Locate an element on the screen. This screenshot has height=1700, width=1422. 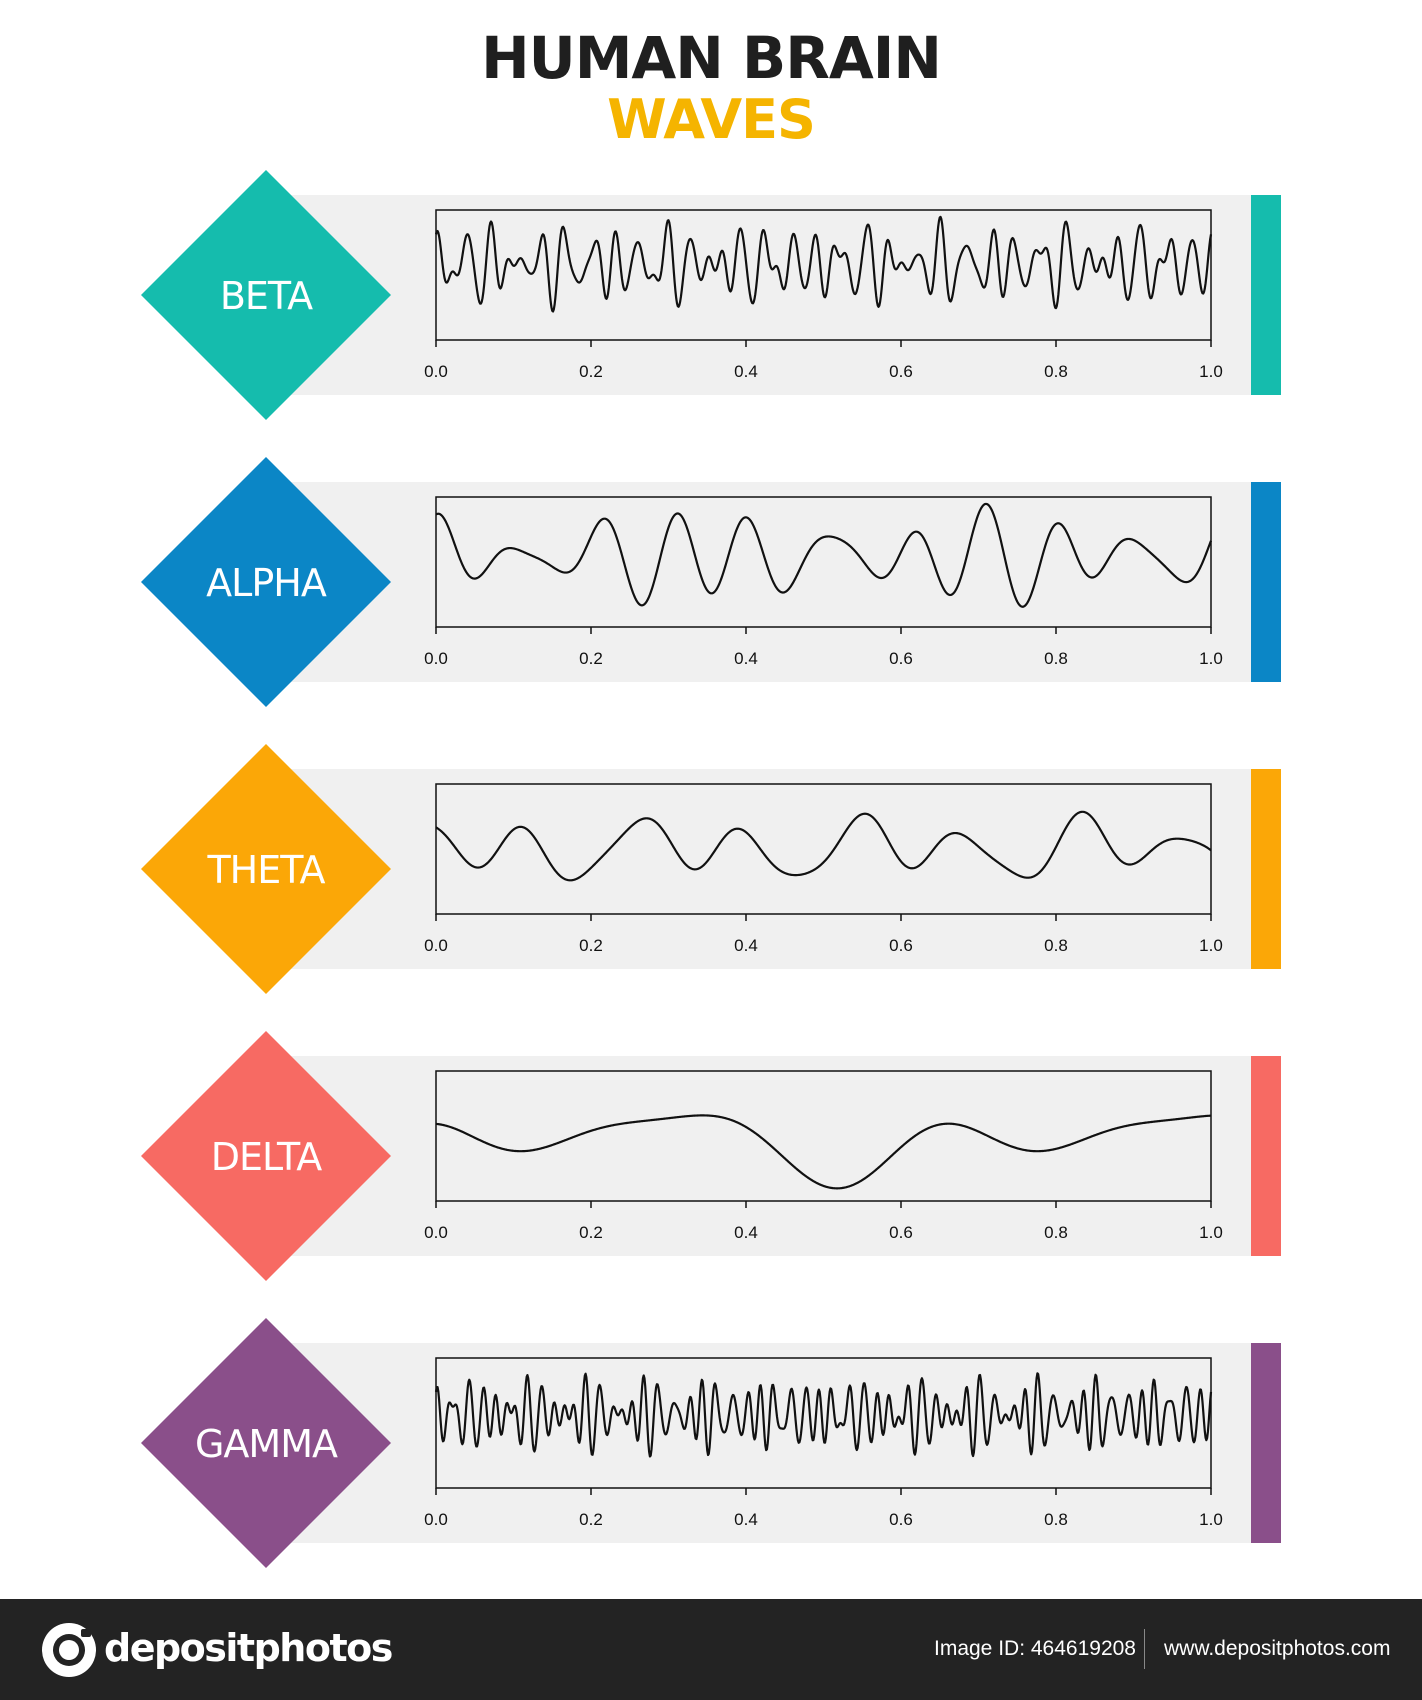
camera-logo-icon is located at coordinates (69, 1650).